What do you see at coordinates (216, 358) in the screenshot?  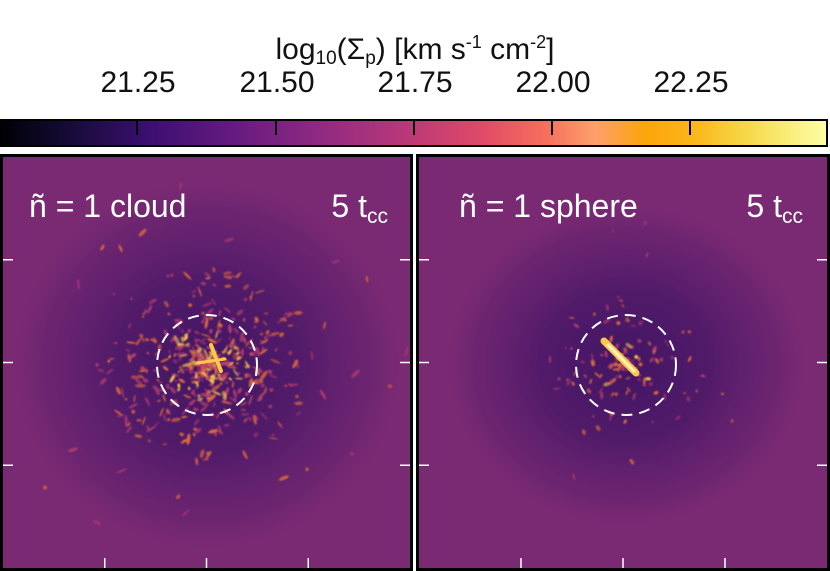 I see `core-filament` at bounding box center [216, 358].